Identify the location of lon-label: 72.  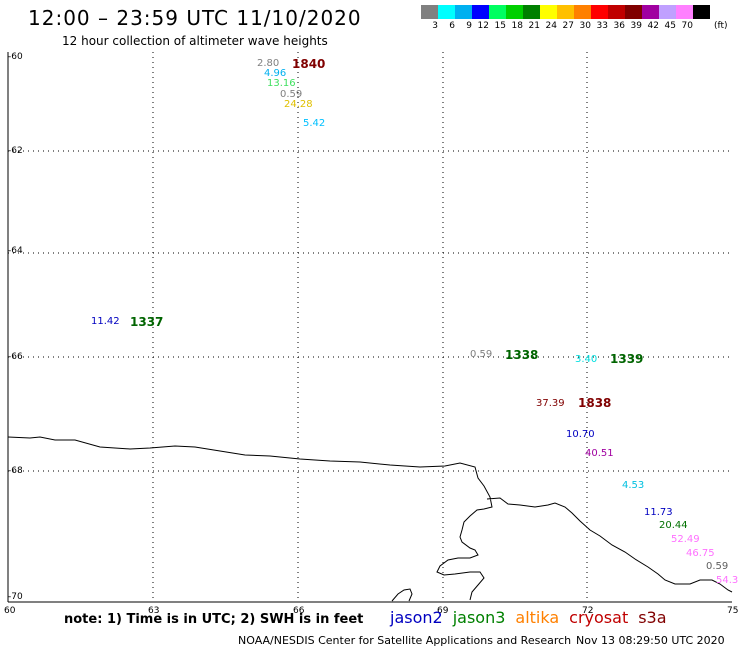
(588, 611).